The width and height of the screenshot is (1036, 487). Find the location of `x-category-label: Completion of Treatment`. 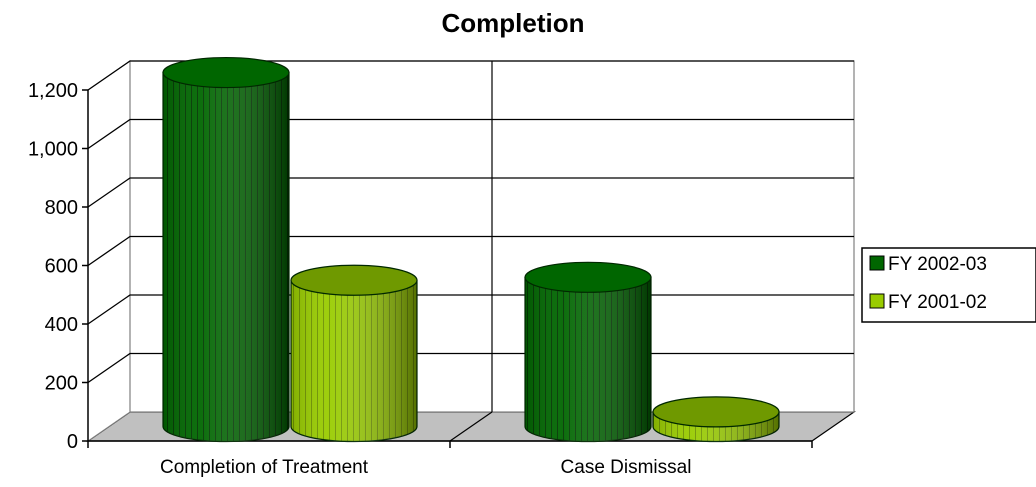

x-category-label: Completion of Treatment is located at coordinates (264, 467).